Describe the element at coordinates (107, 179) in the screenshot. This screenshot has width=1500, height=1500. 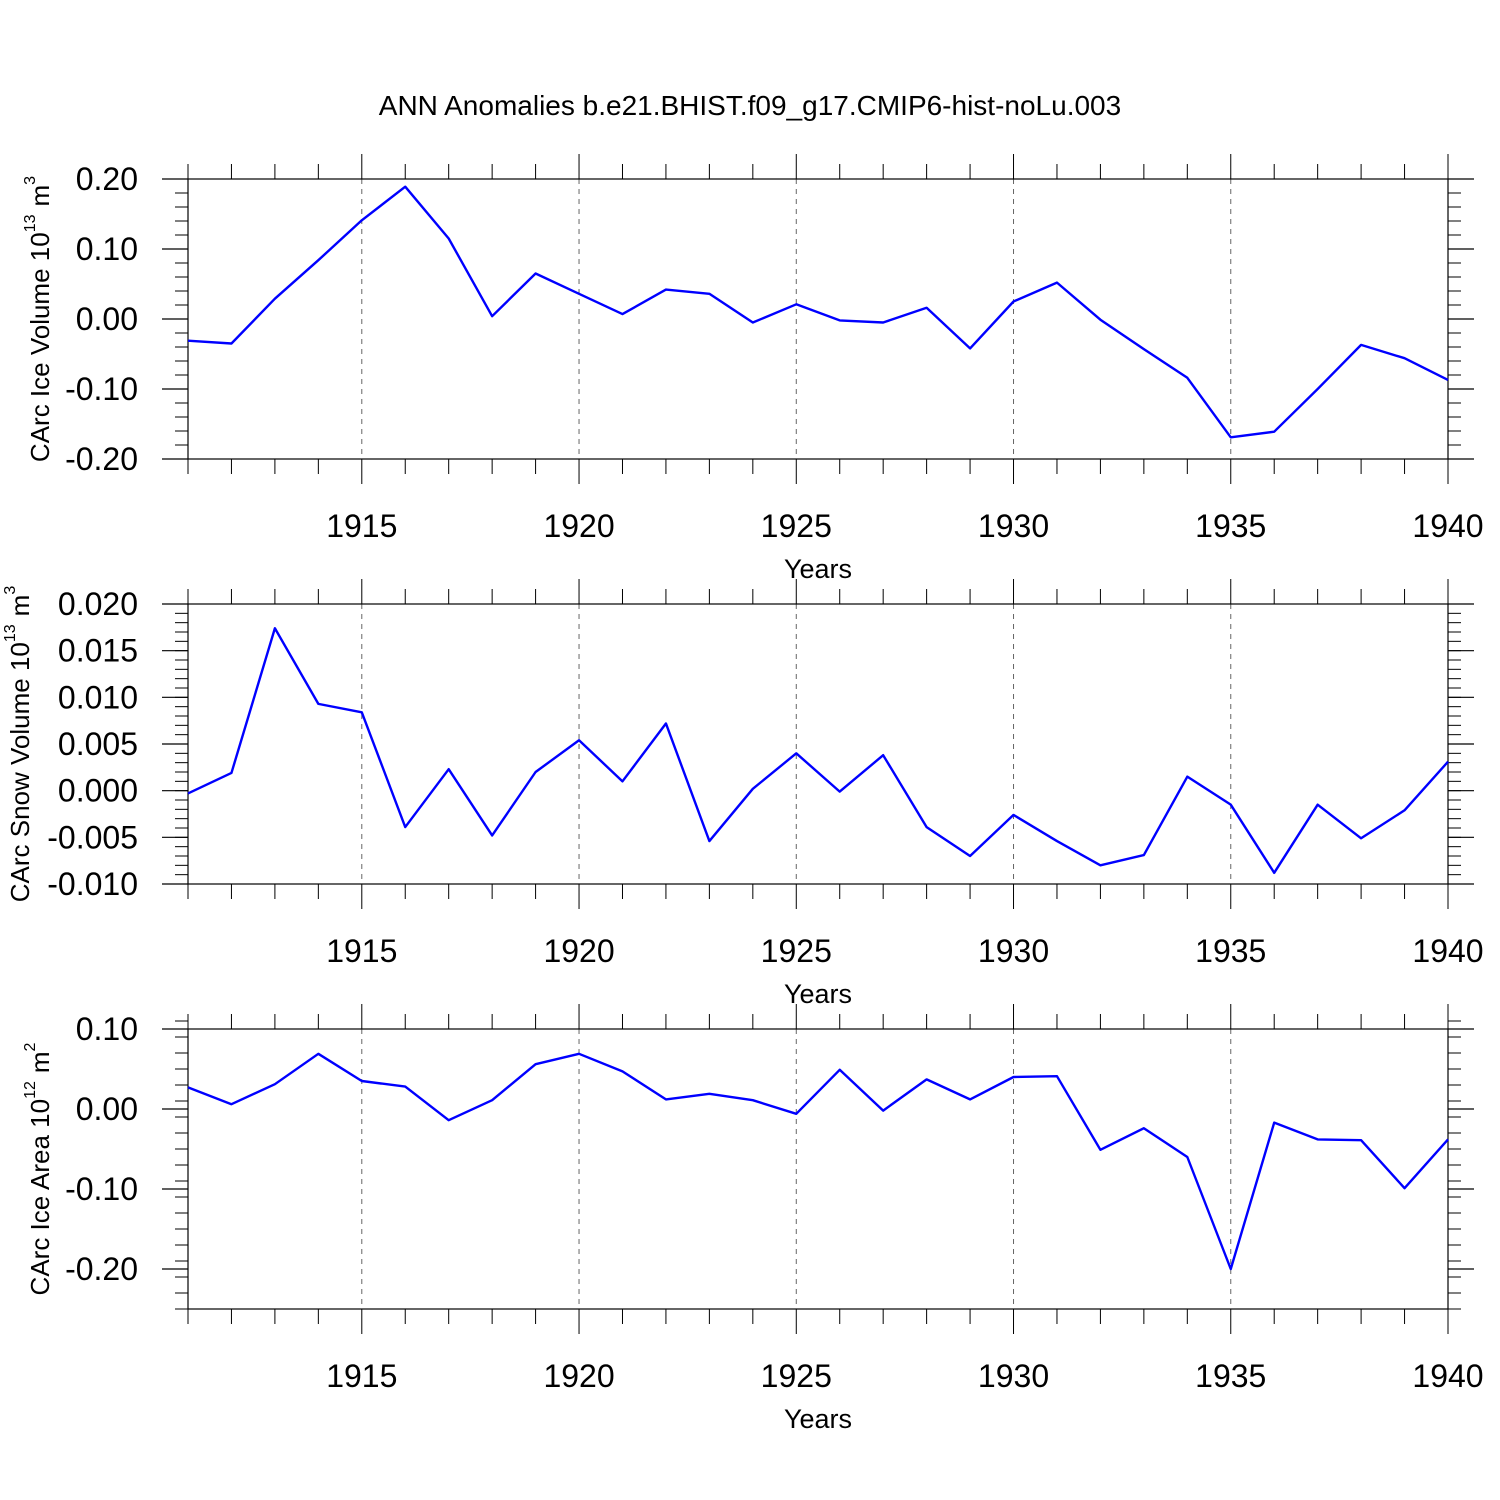
I see `y-tick-label: 0.20` at that location.